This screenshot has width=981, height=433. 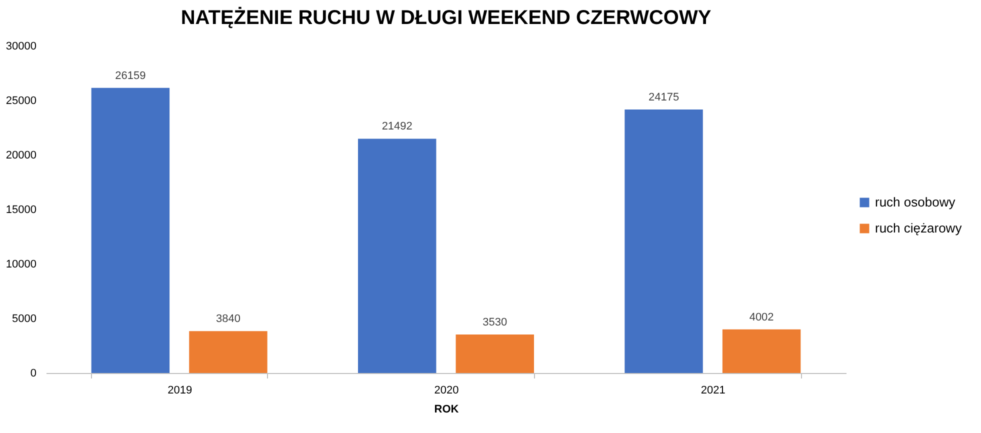 What do you see at coordinates (918, 228) in the screenshot?
I see `legend-label: ruch ciężarowy` at bounding box center [918, 228].